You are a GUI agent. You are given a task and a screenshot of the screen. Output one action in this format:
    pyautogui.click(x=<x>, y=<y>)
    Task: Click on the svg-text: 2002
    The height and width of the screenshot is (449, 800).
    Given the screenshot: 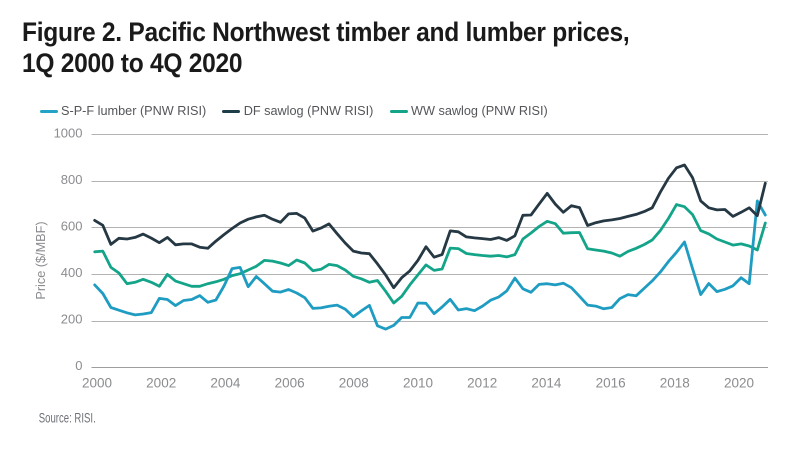 What is the action you would take?
    pyautogui.click(x=161, y=383)
    